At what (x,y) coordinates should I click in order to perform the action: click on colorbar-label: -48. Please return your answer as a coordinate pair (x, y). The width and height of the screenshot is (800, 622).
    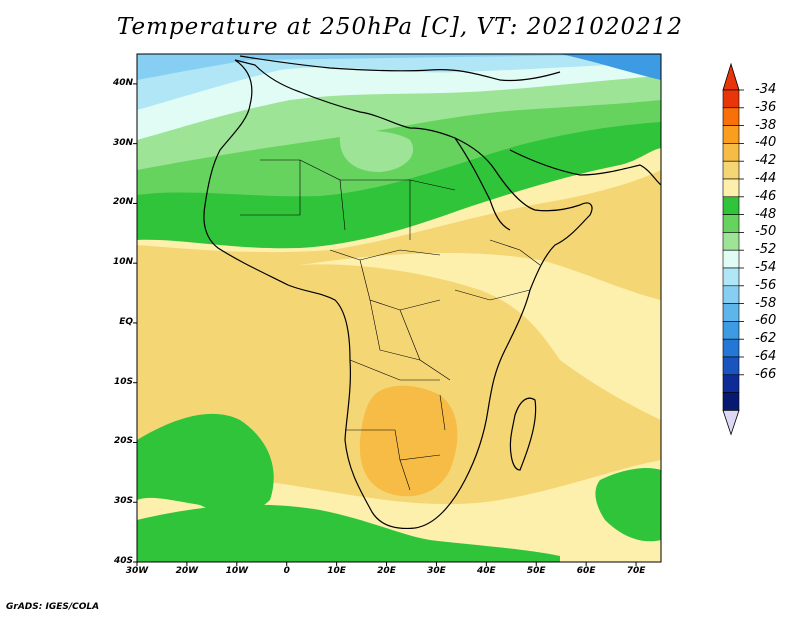
    Looking at the image, I should click on (766, 214).